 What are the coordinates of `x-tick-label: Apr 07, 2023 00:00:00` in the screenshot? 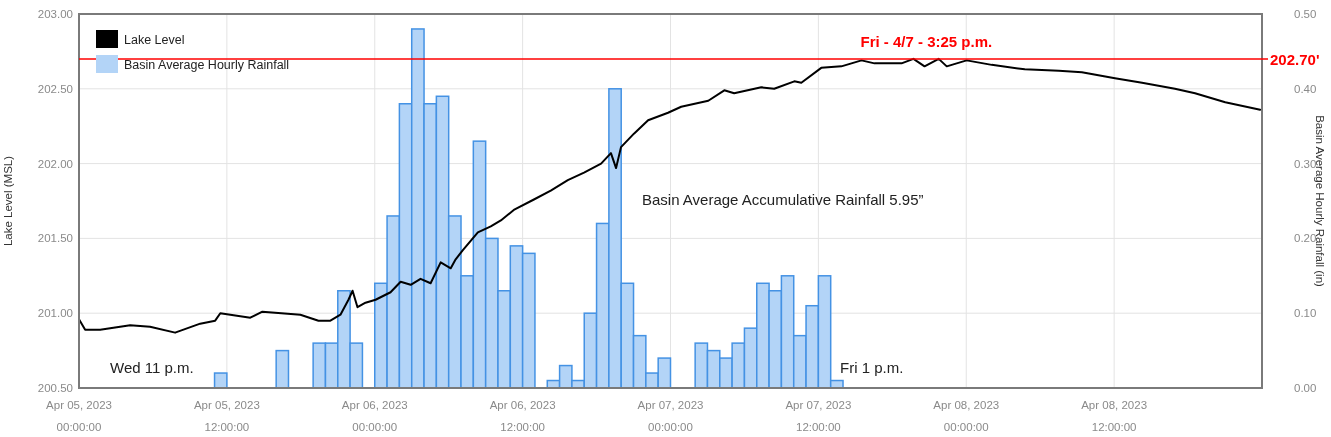 It's located at (670, 416).